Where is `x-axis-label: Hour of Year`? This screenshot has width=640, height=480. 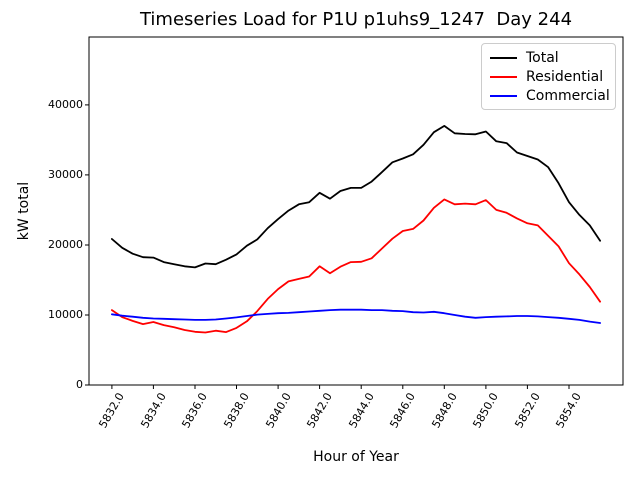
x-axis-label: Hour of Year is located at coordinates (356, 457).